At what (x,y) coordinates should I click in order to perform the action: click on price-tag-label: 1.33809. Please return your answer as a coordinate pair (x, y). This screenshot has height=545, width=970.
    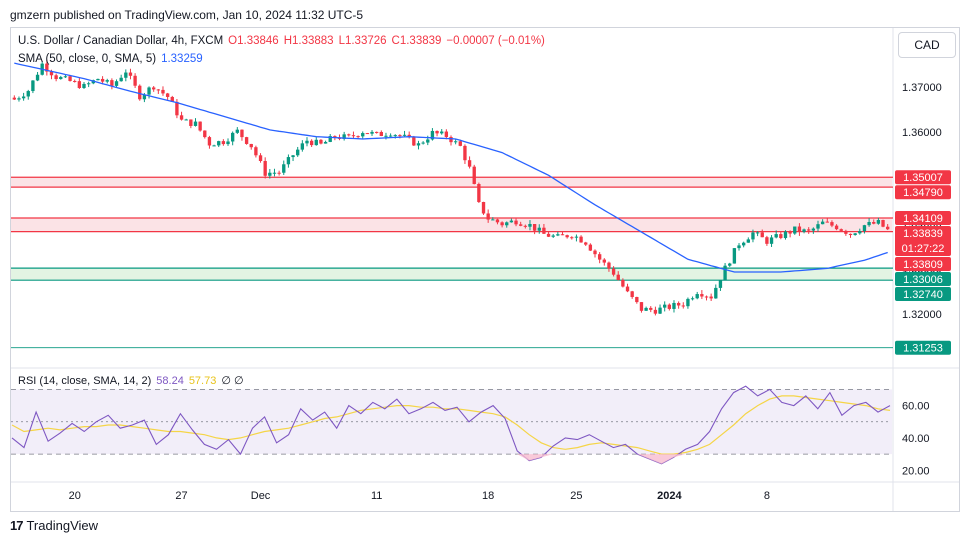
    Looking at the image, I should click on (923, 265).